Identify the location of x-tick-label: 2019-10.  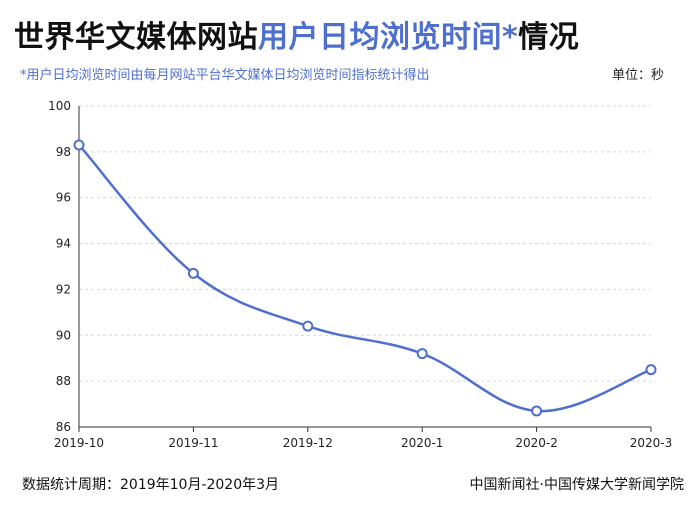
(79, 443).